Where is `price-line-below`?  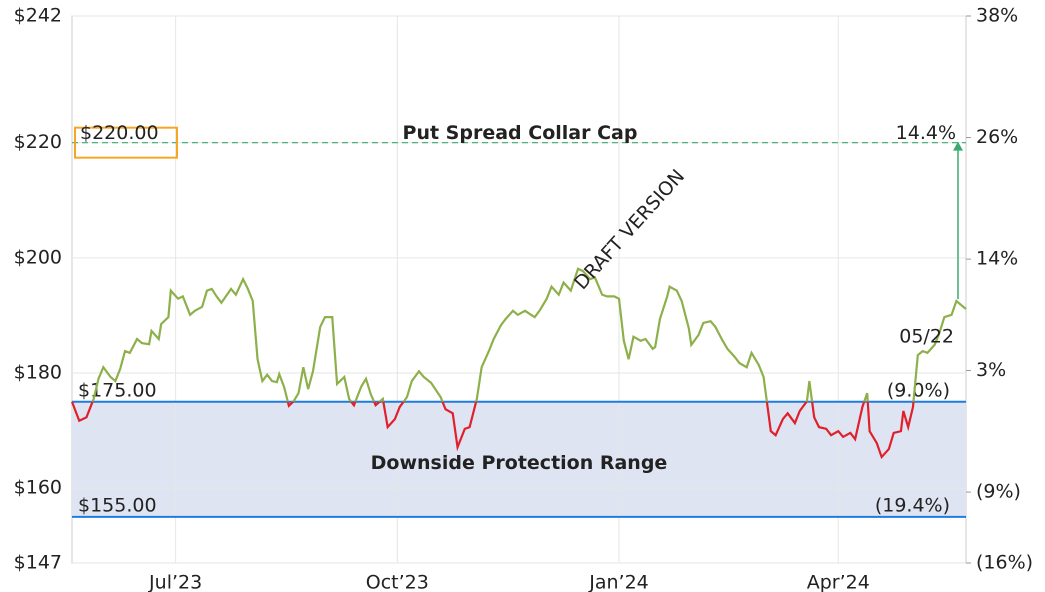 price-line-below is located at coordinates (492, 430).